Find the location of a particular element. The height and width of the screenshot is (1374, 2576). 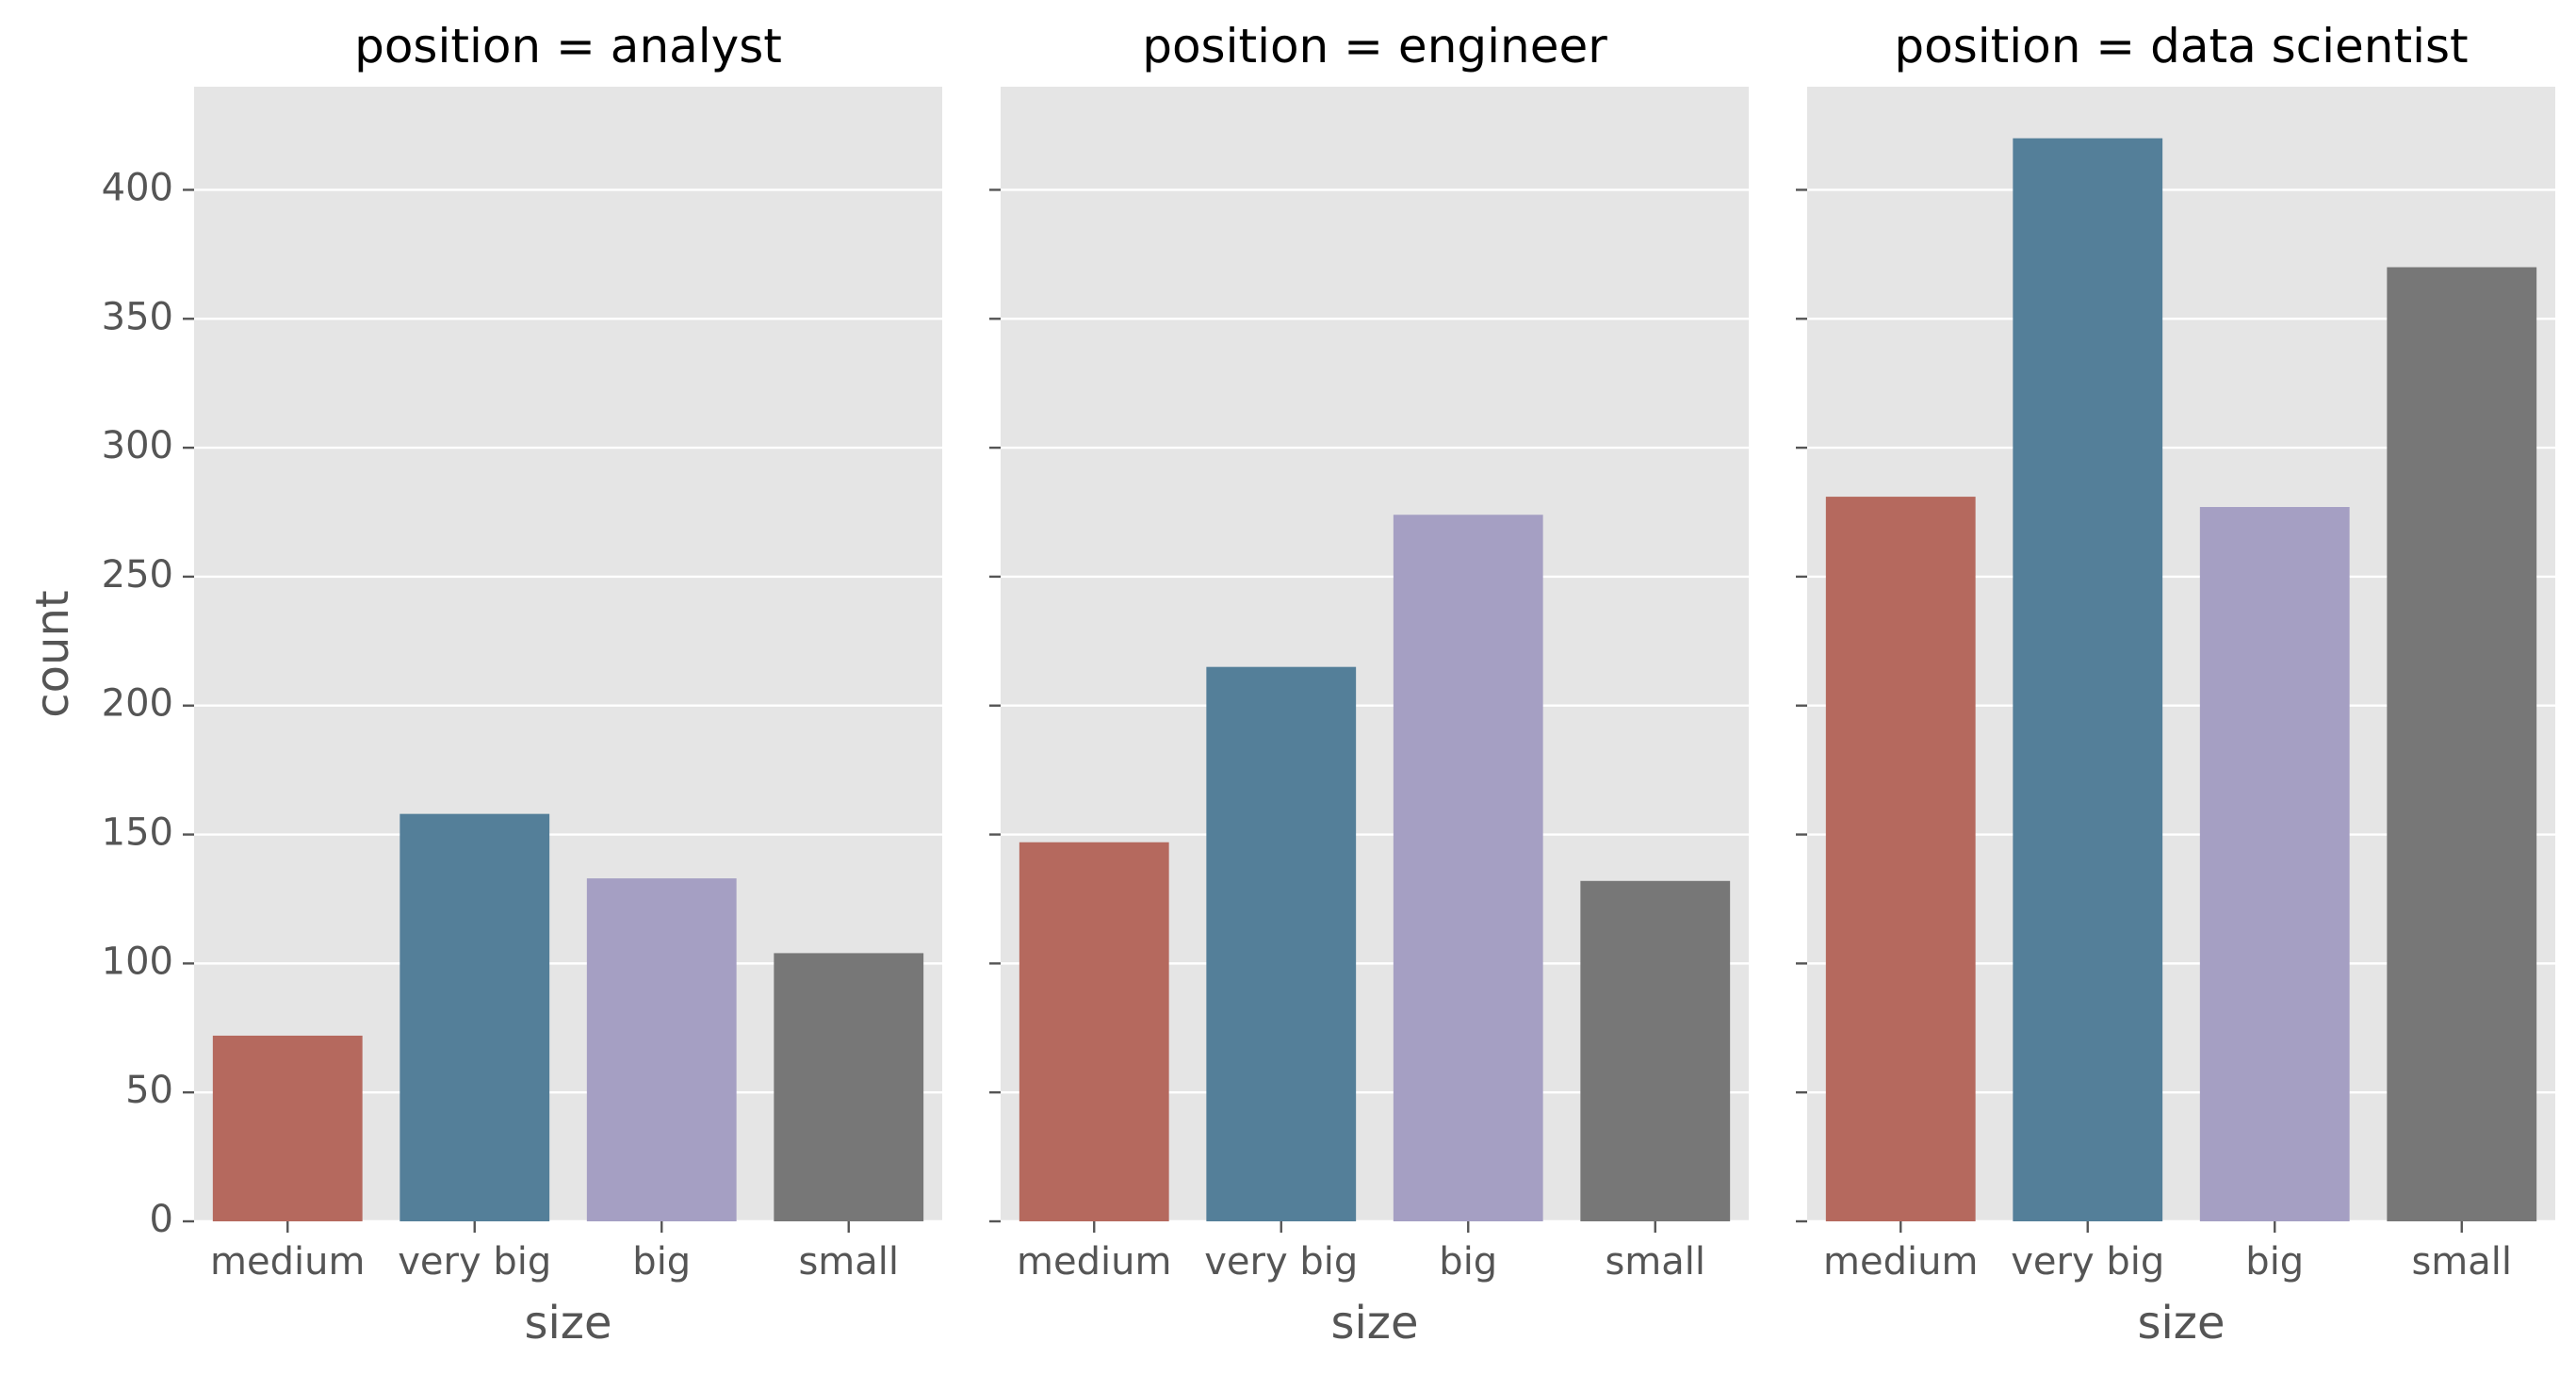

y-tick-label: 400 is located at coordinates (137, 187).